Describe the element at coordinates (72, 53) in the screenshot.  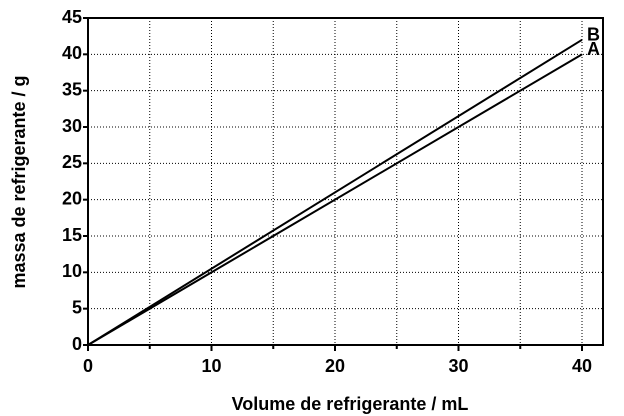
I see `y-tick-label: 40` at that location.